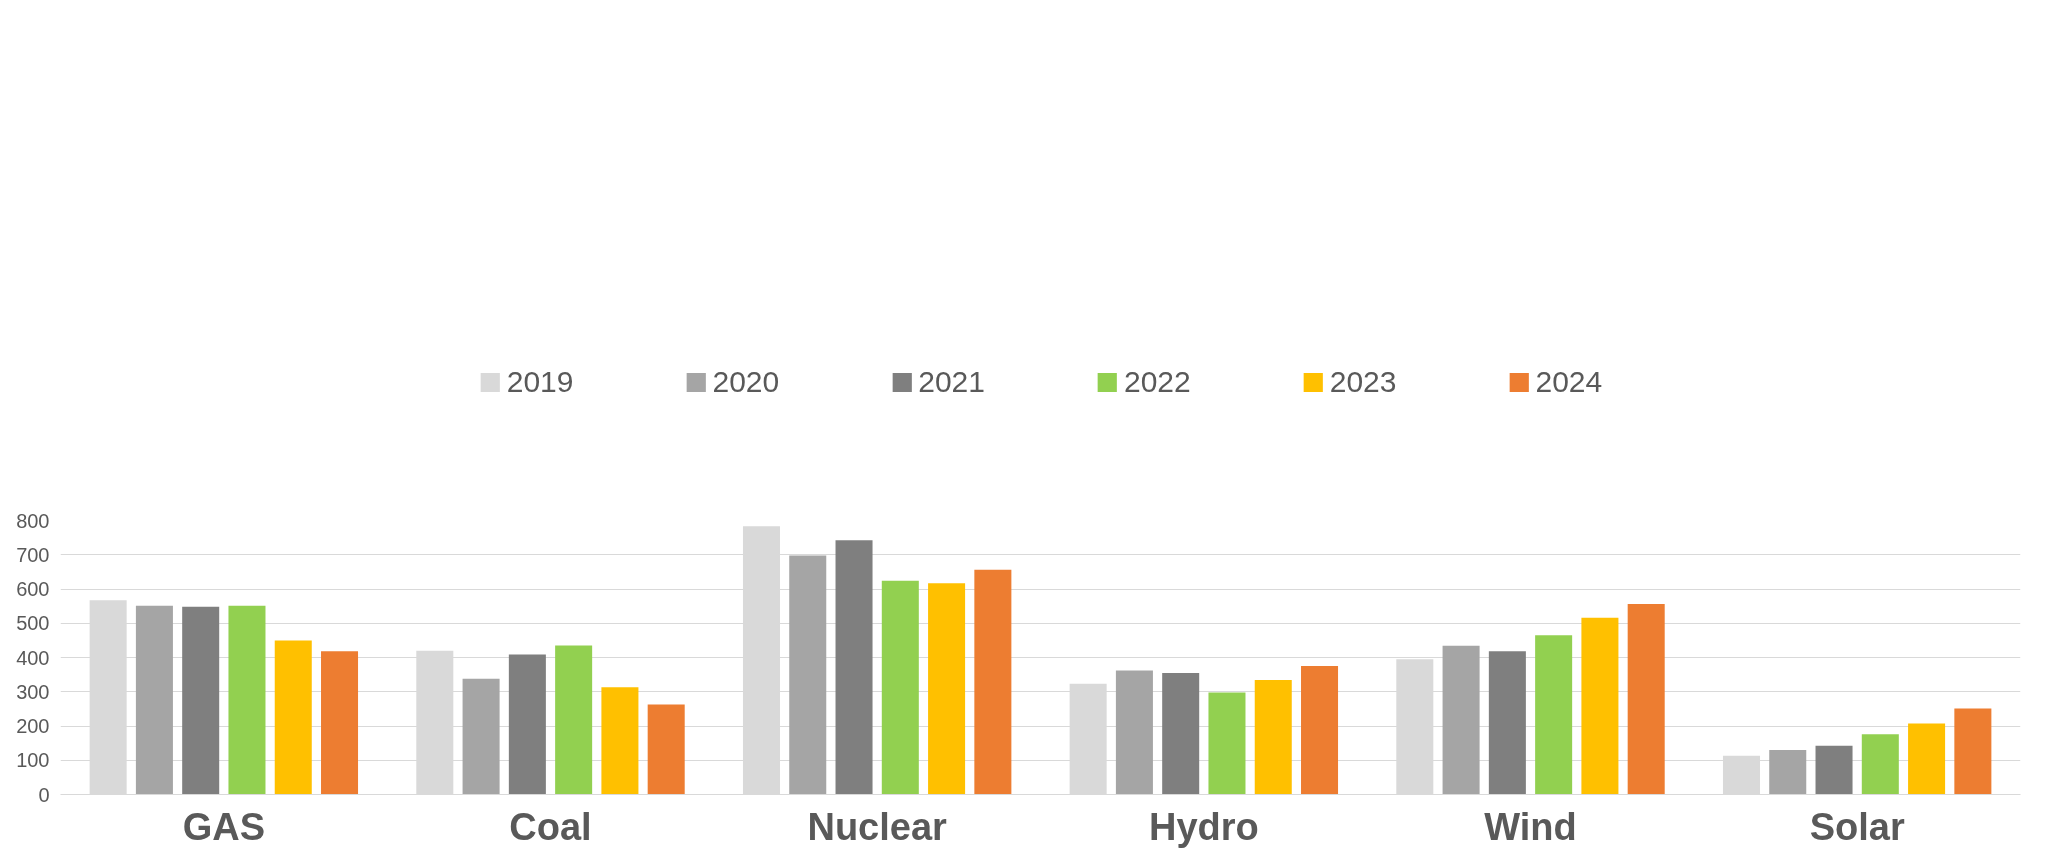 This screenshot has height=862, width=2058. I want to click on legend-label: 2023, so click(1363, 381).